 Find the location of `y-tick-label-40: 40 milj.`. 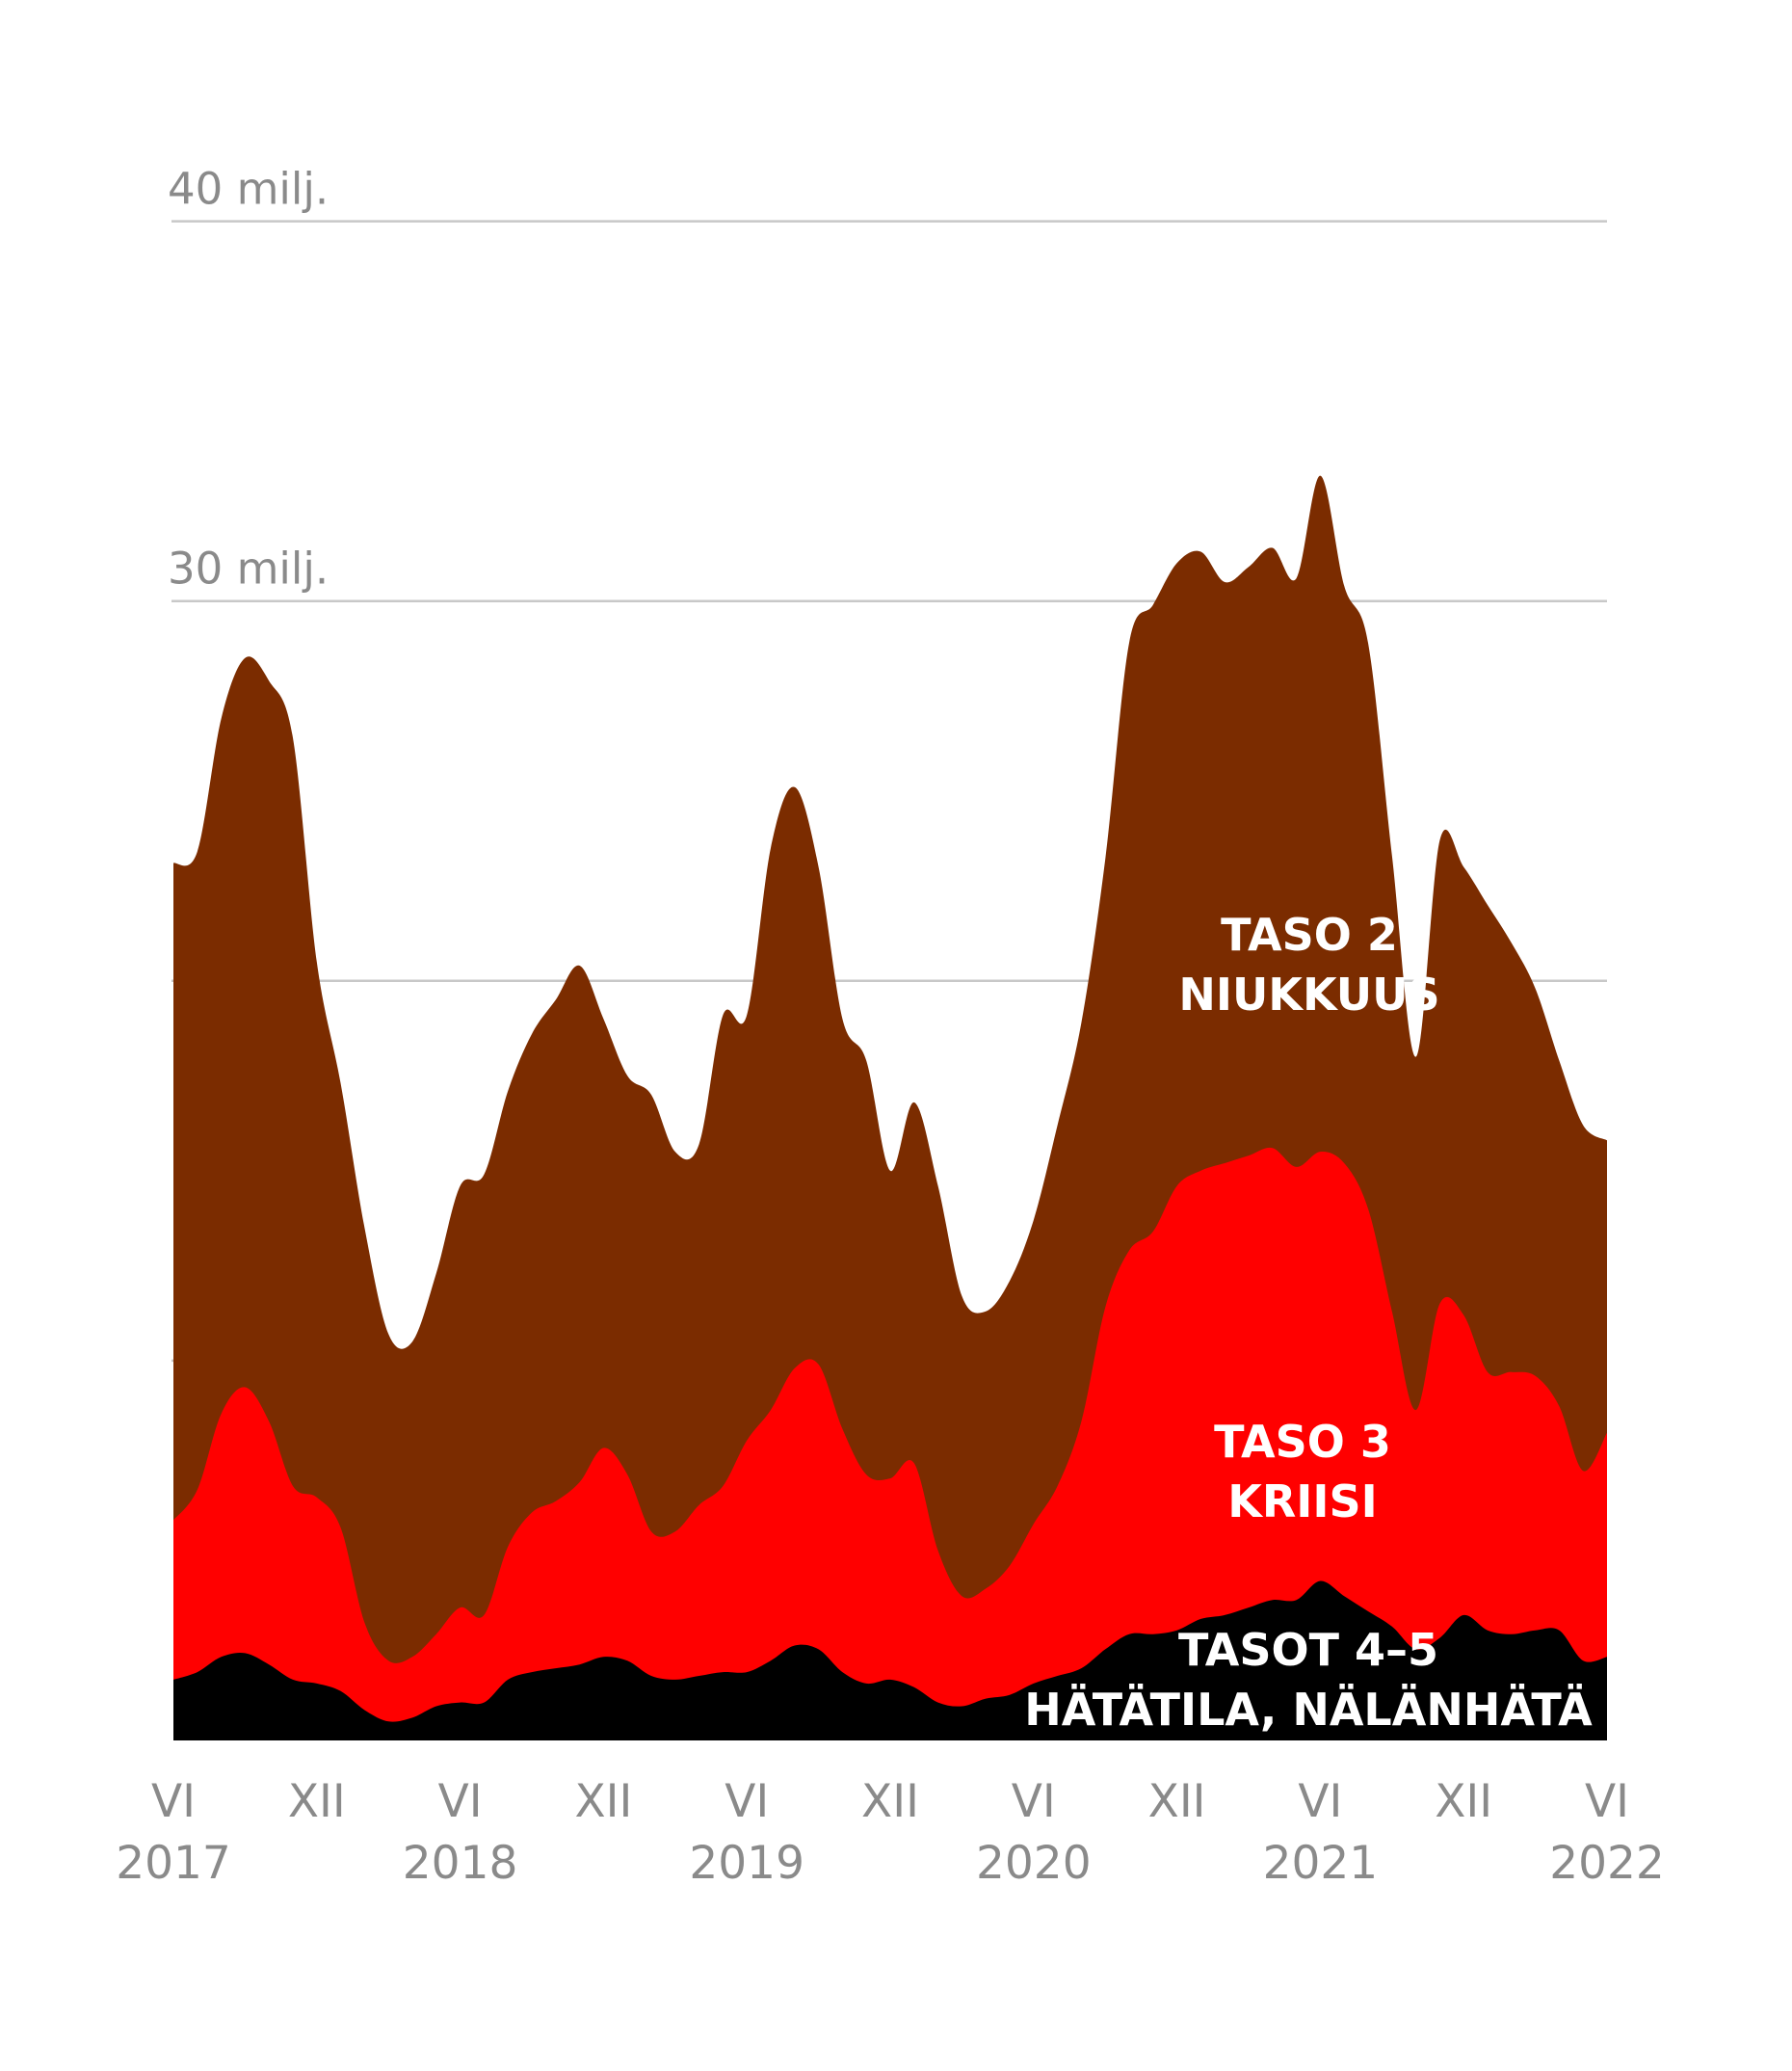

y-tick-label-40: 40 milj. is located at coordinates (248, 189).